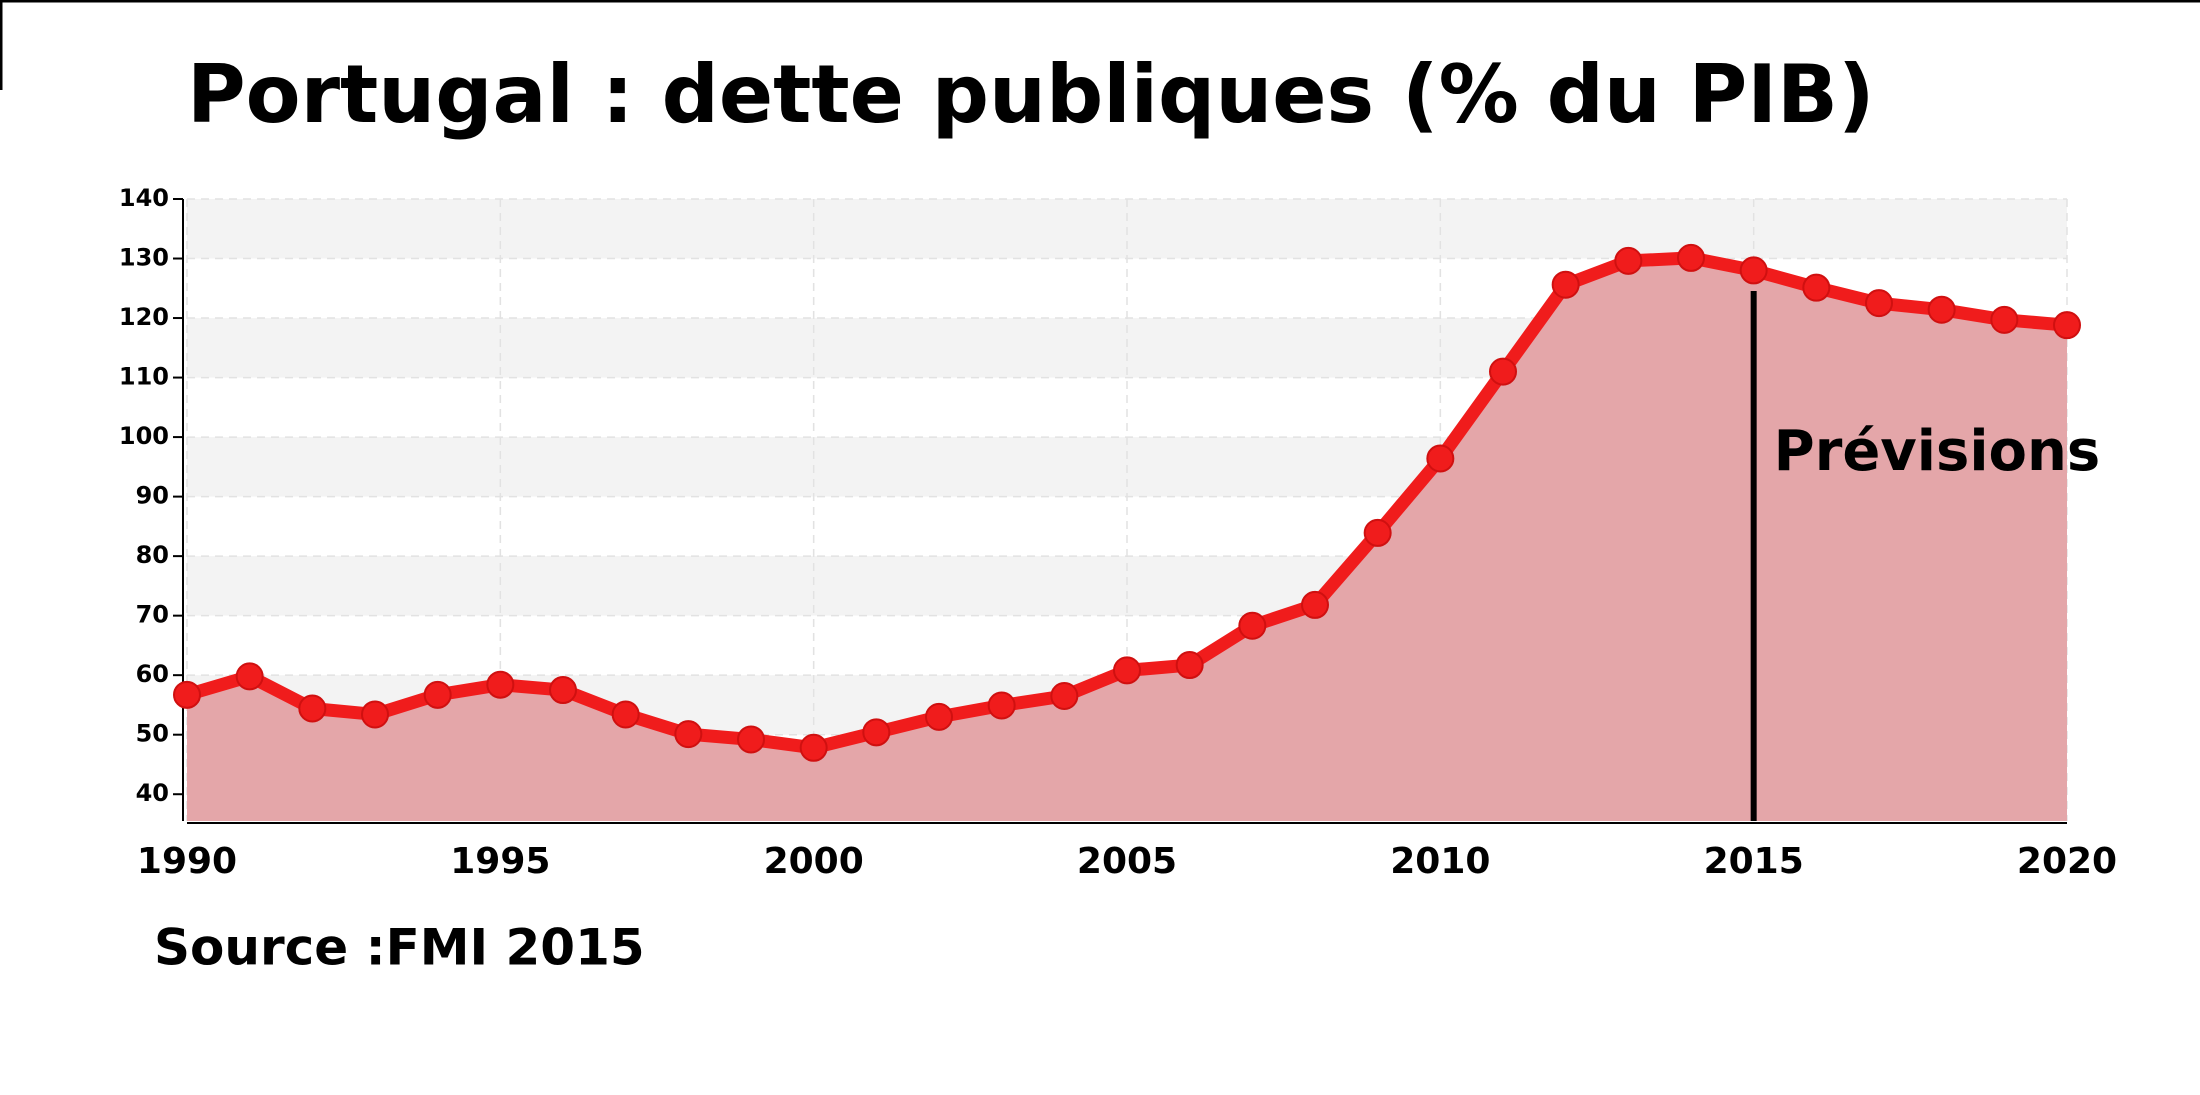 The height and width of the screenshot is (1095, 2200). What do you see at coordinates (152, 734) in the screenshot?
I see `y-tick-label: 50` at bounding box center [152, 734].